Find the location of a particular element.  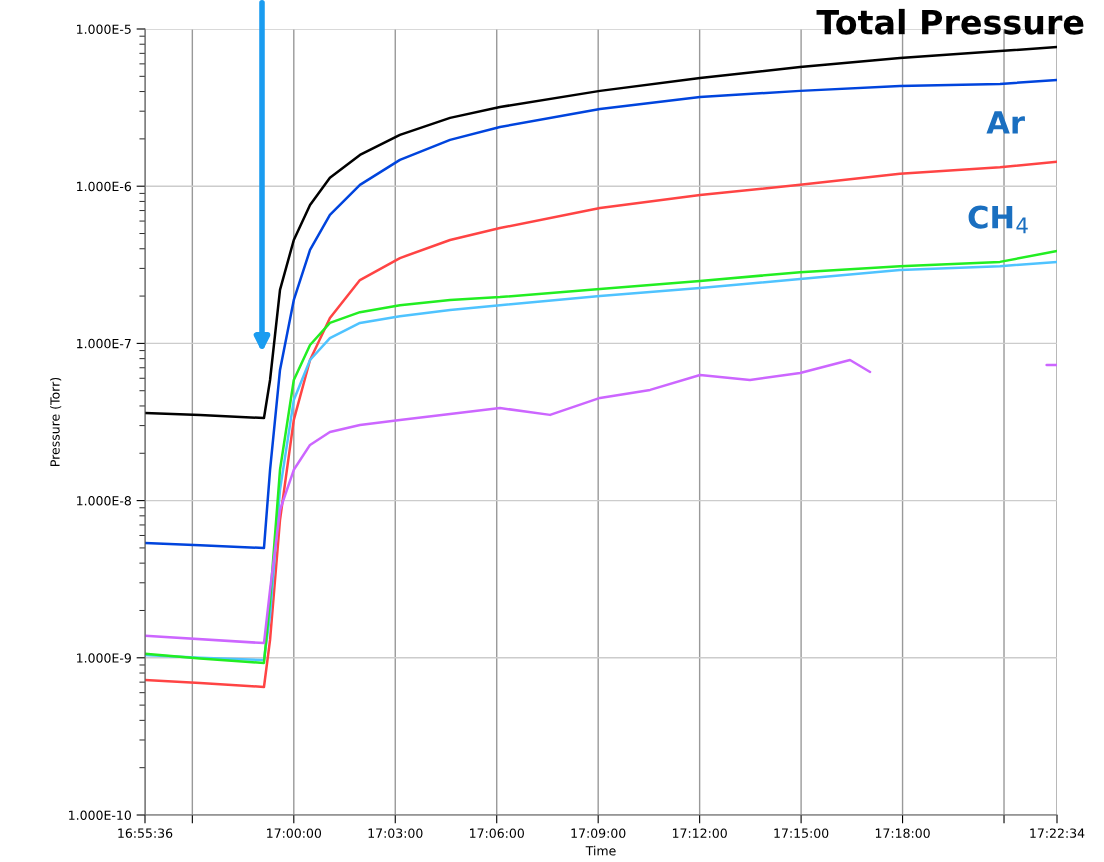

annotation: Ar is located at coordinates (1005, 122).